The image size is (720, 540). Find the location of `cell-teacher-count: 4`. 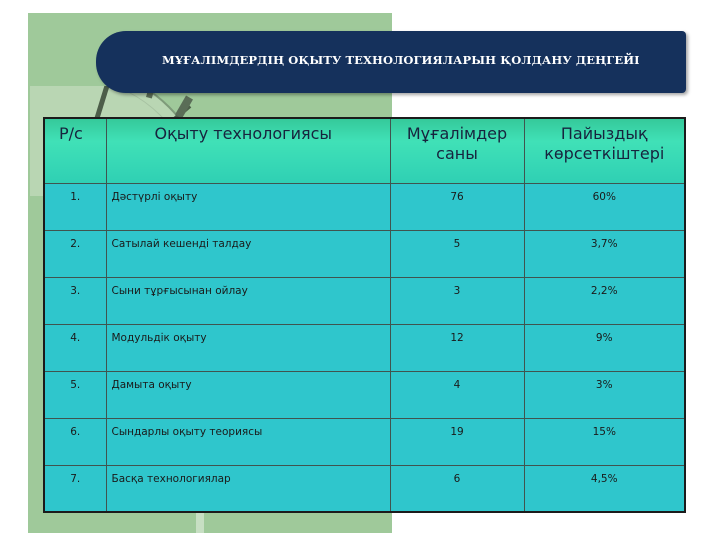

cell-teacher-count: 4 is located at coordinates (457, 394).